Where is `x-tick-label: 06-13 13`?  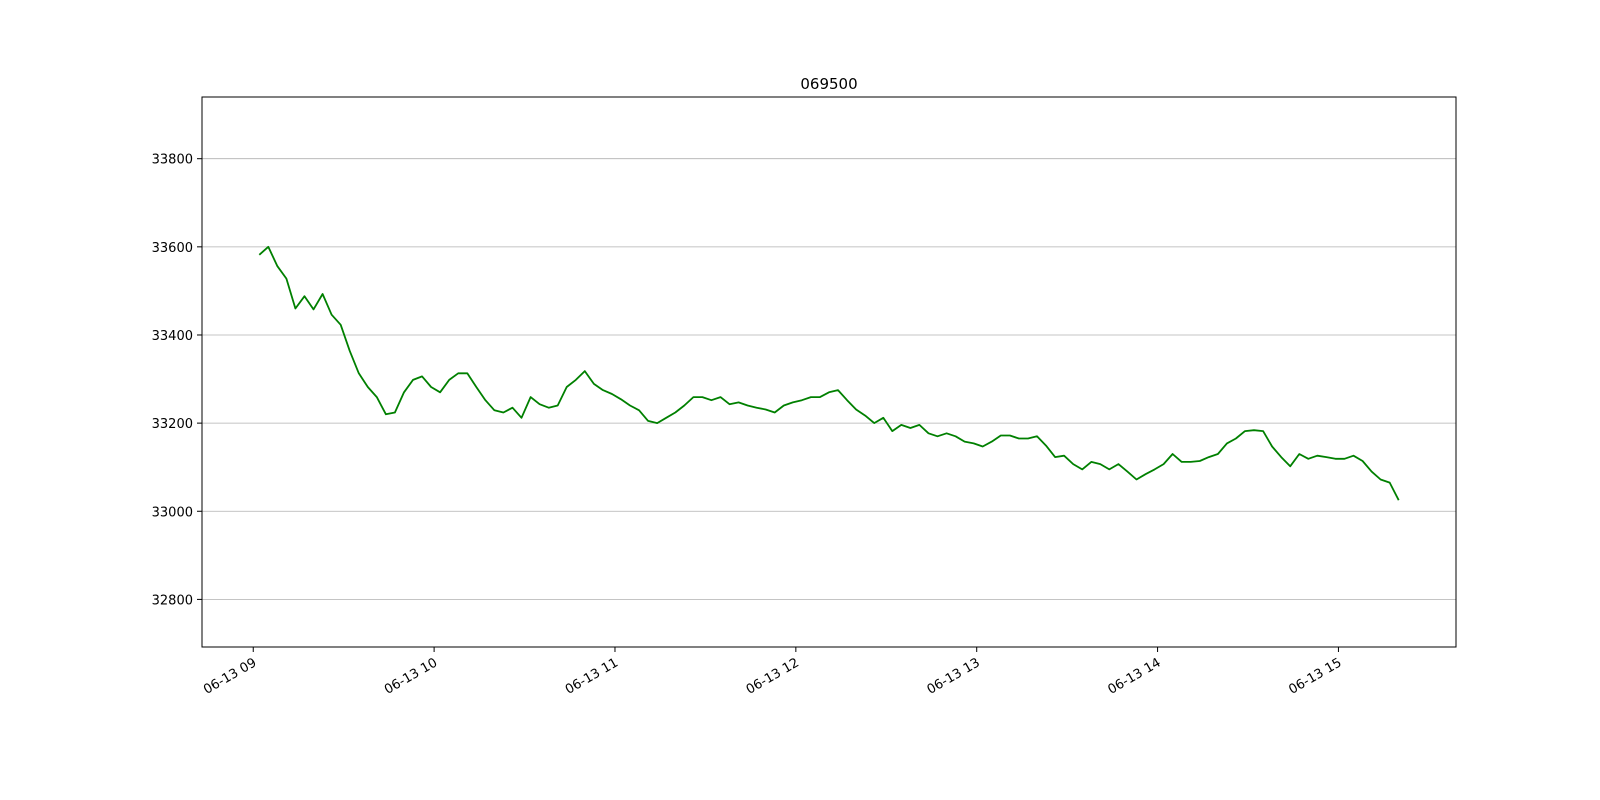 x-tick-label: 06-13 13 is located at coordinates (954, 676).